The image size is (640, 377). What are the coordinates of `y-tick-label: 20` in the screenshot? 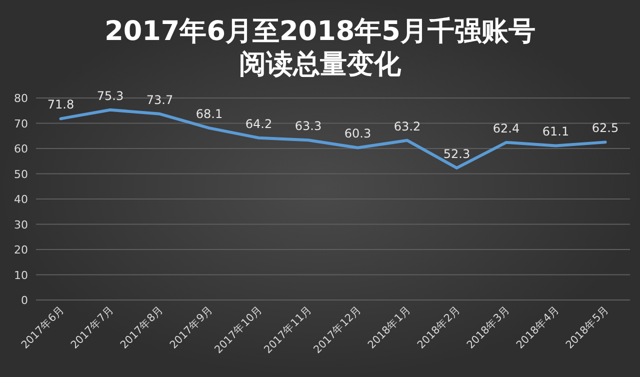 It's located at (21, 250).